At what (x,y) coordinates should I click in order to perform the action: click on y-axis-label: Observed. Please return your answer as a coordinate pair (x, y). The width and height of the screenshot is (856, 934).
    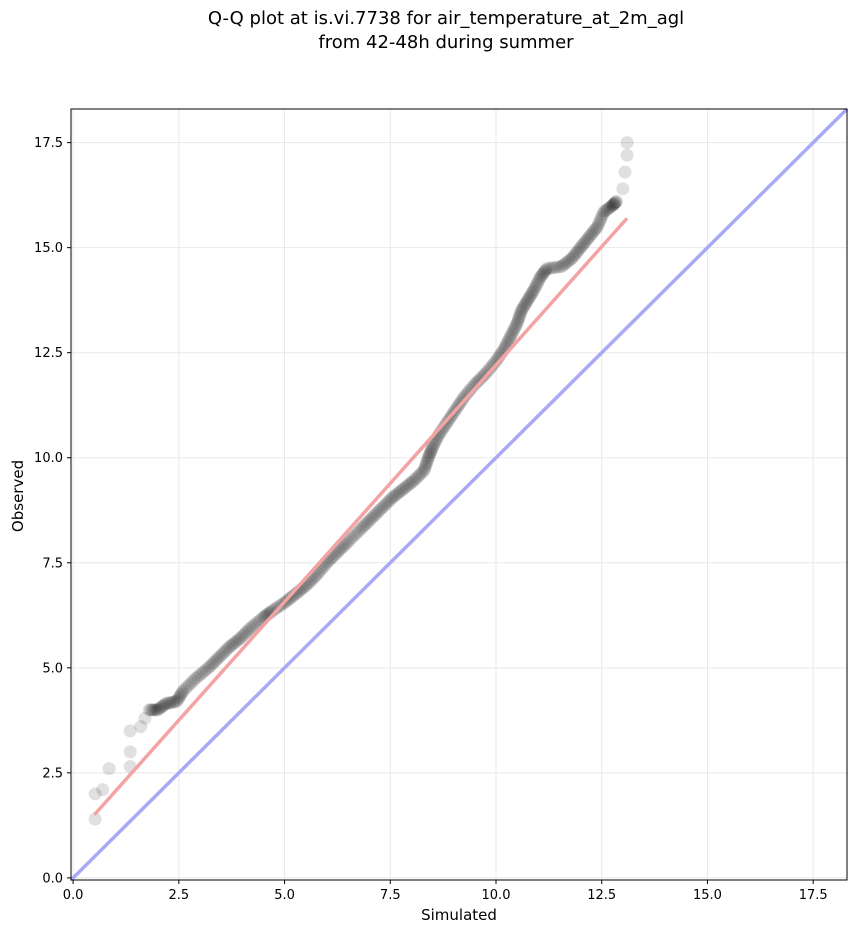
    Looking at the image, I should click on (18, 496).